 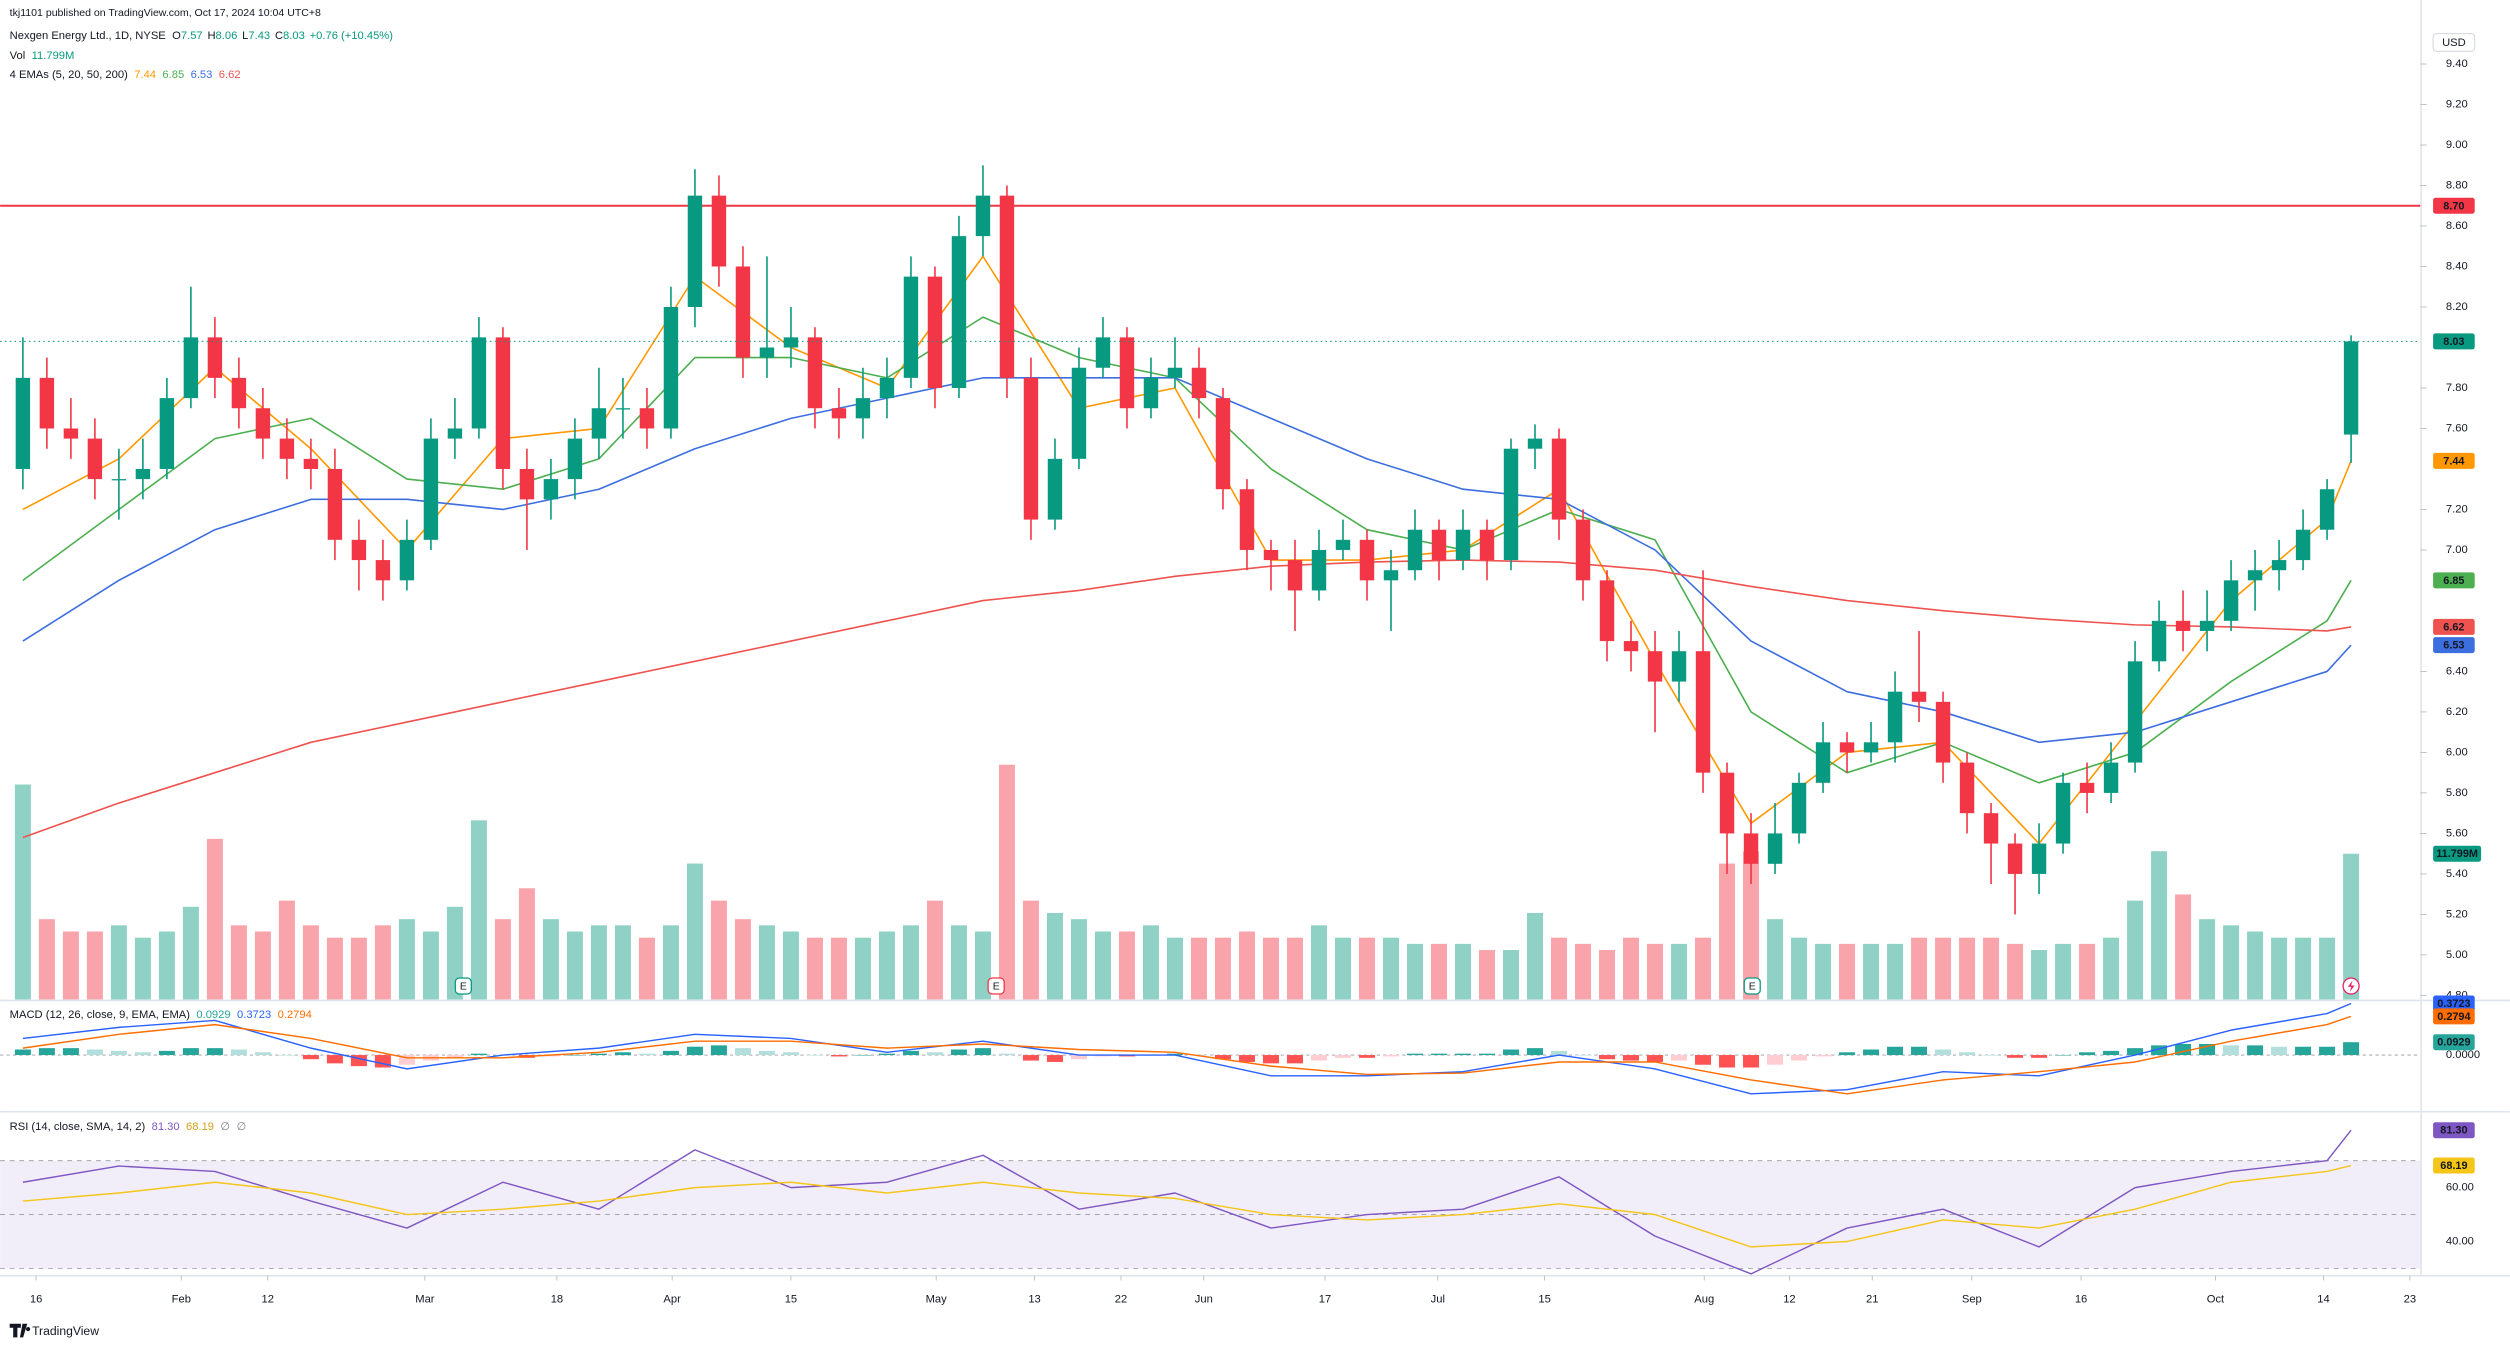 What do you see at coordinates (65, 1331) in the screenshot?
I see `footer-brand: TradingView` at bounding box center [65, 1331].